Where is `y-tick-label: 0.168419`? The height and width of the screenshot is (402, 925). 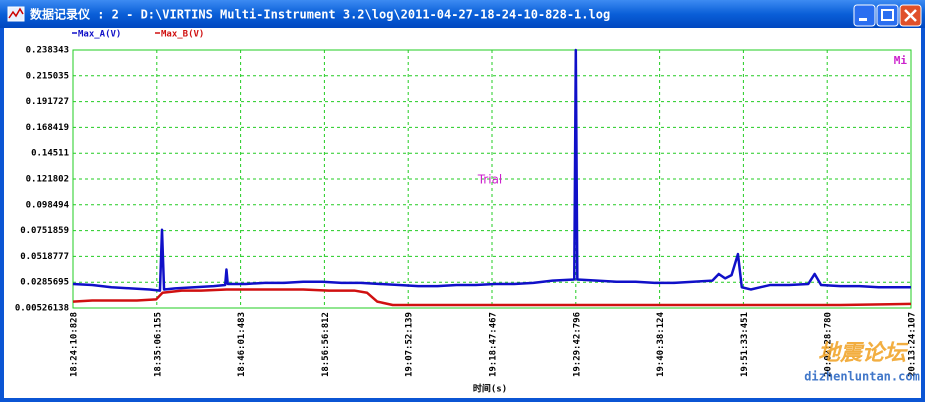 y-tick-label: 0.168419 is located at coordinates (47, 128).